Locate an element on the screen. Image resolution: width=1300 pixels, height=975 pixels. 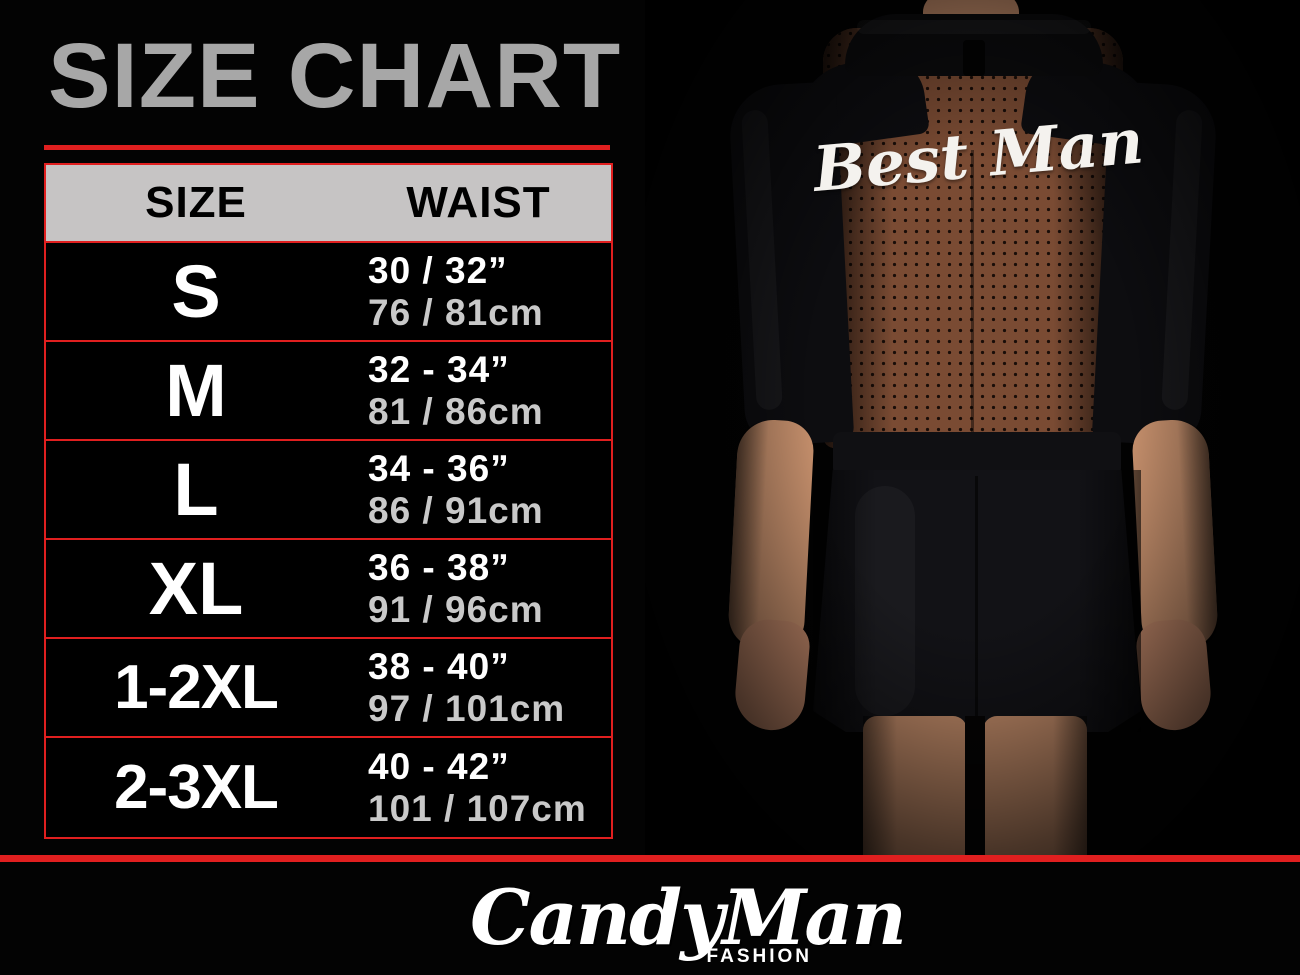
size-label: L is located at coordinates (196, 489).